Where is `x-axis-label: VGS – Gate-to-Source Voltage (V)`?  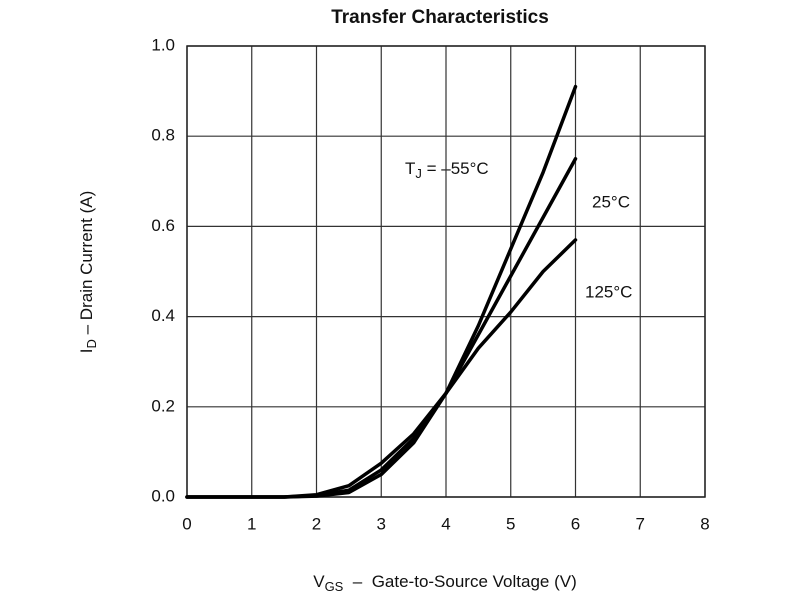 x-axis-label: VGS – Gate-to-Source Voltage (V) is located at coordinates (445, 583).